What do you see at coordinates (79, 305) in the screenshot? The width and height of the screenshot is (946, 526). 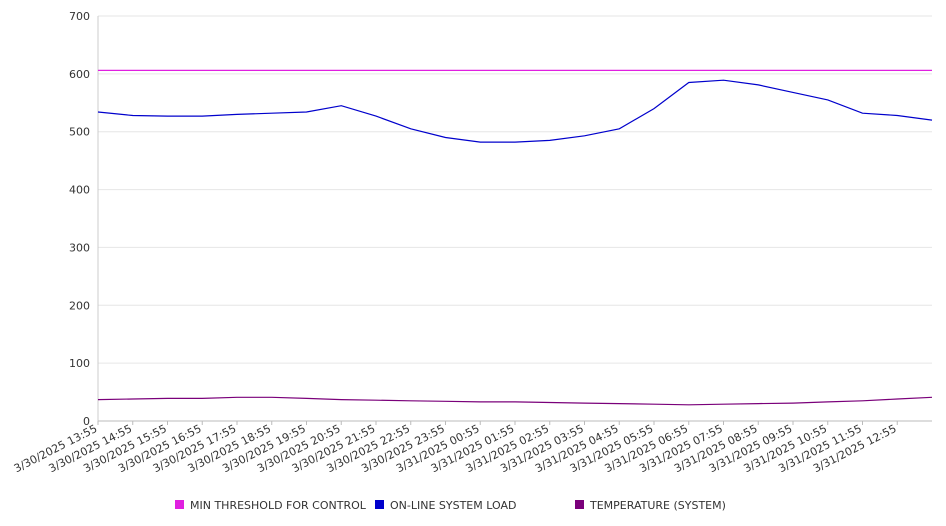 I see `y-tick-label-200: 200` at bounding box center [79, 305].